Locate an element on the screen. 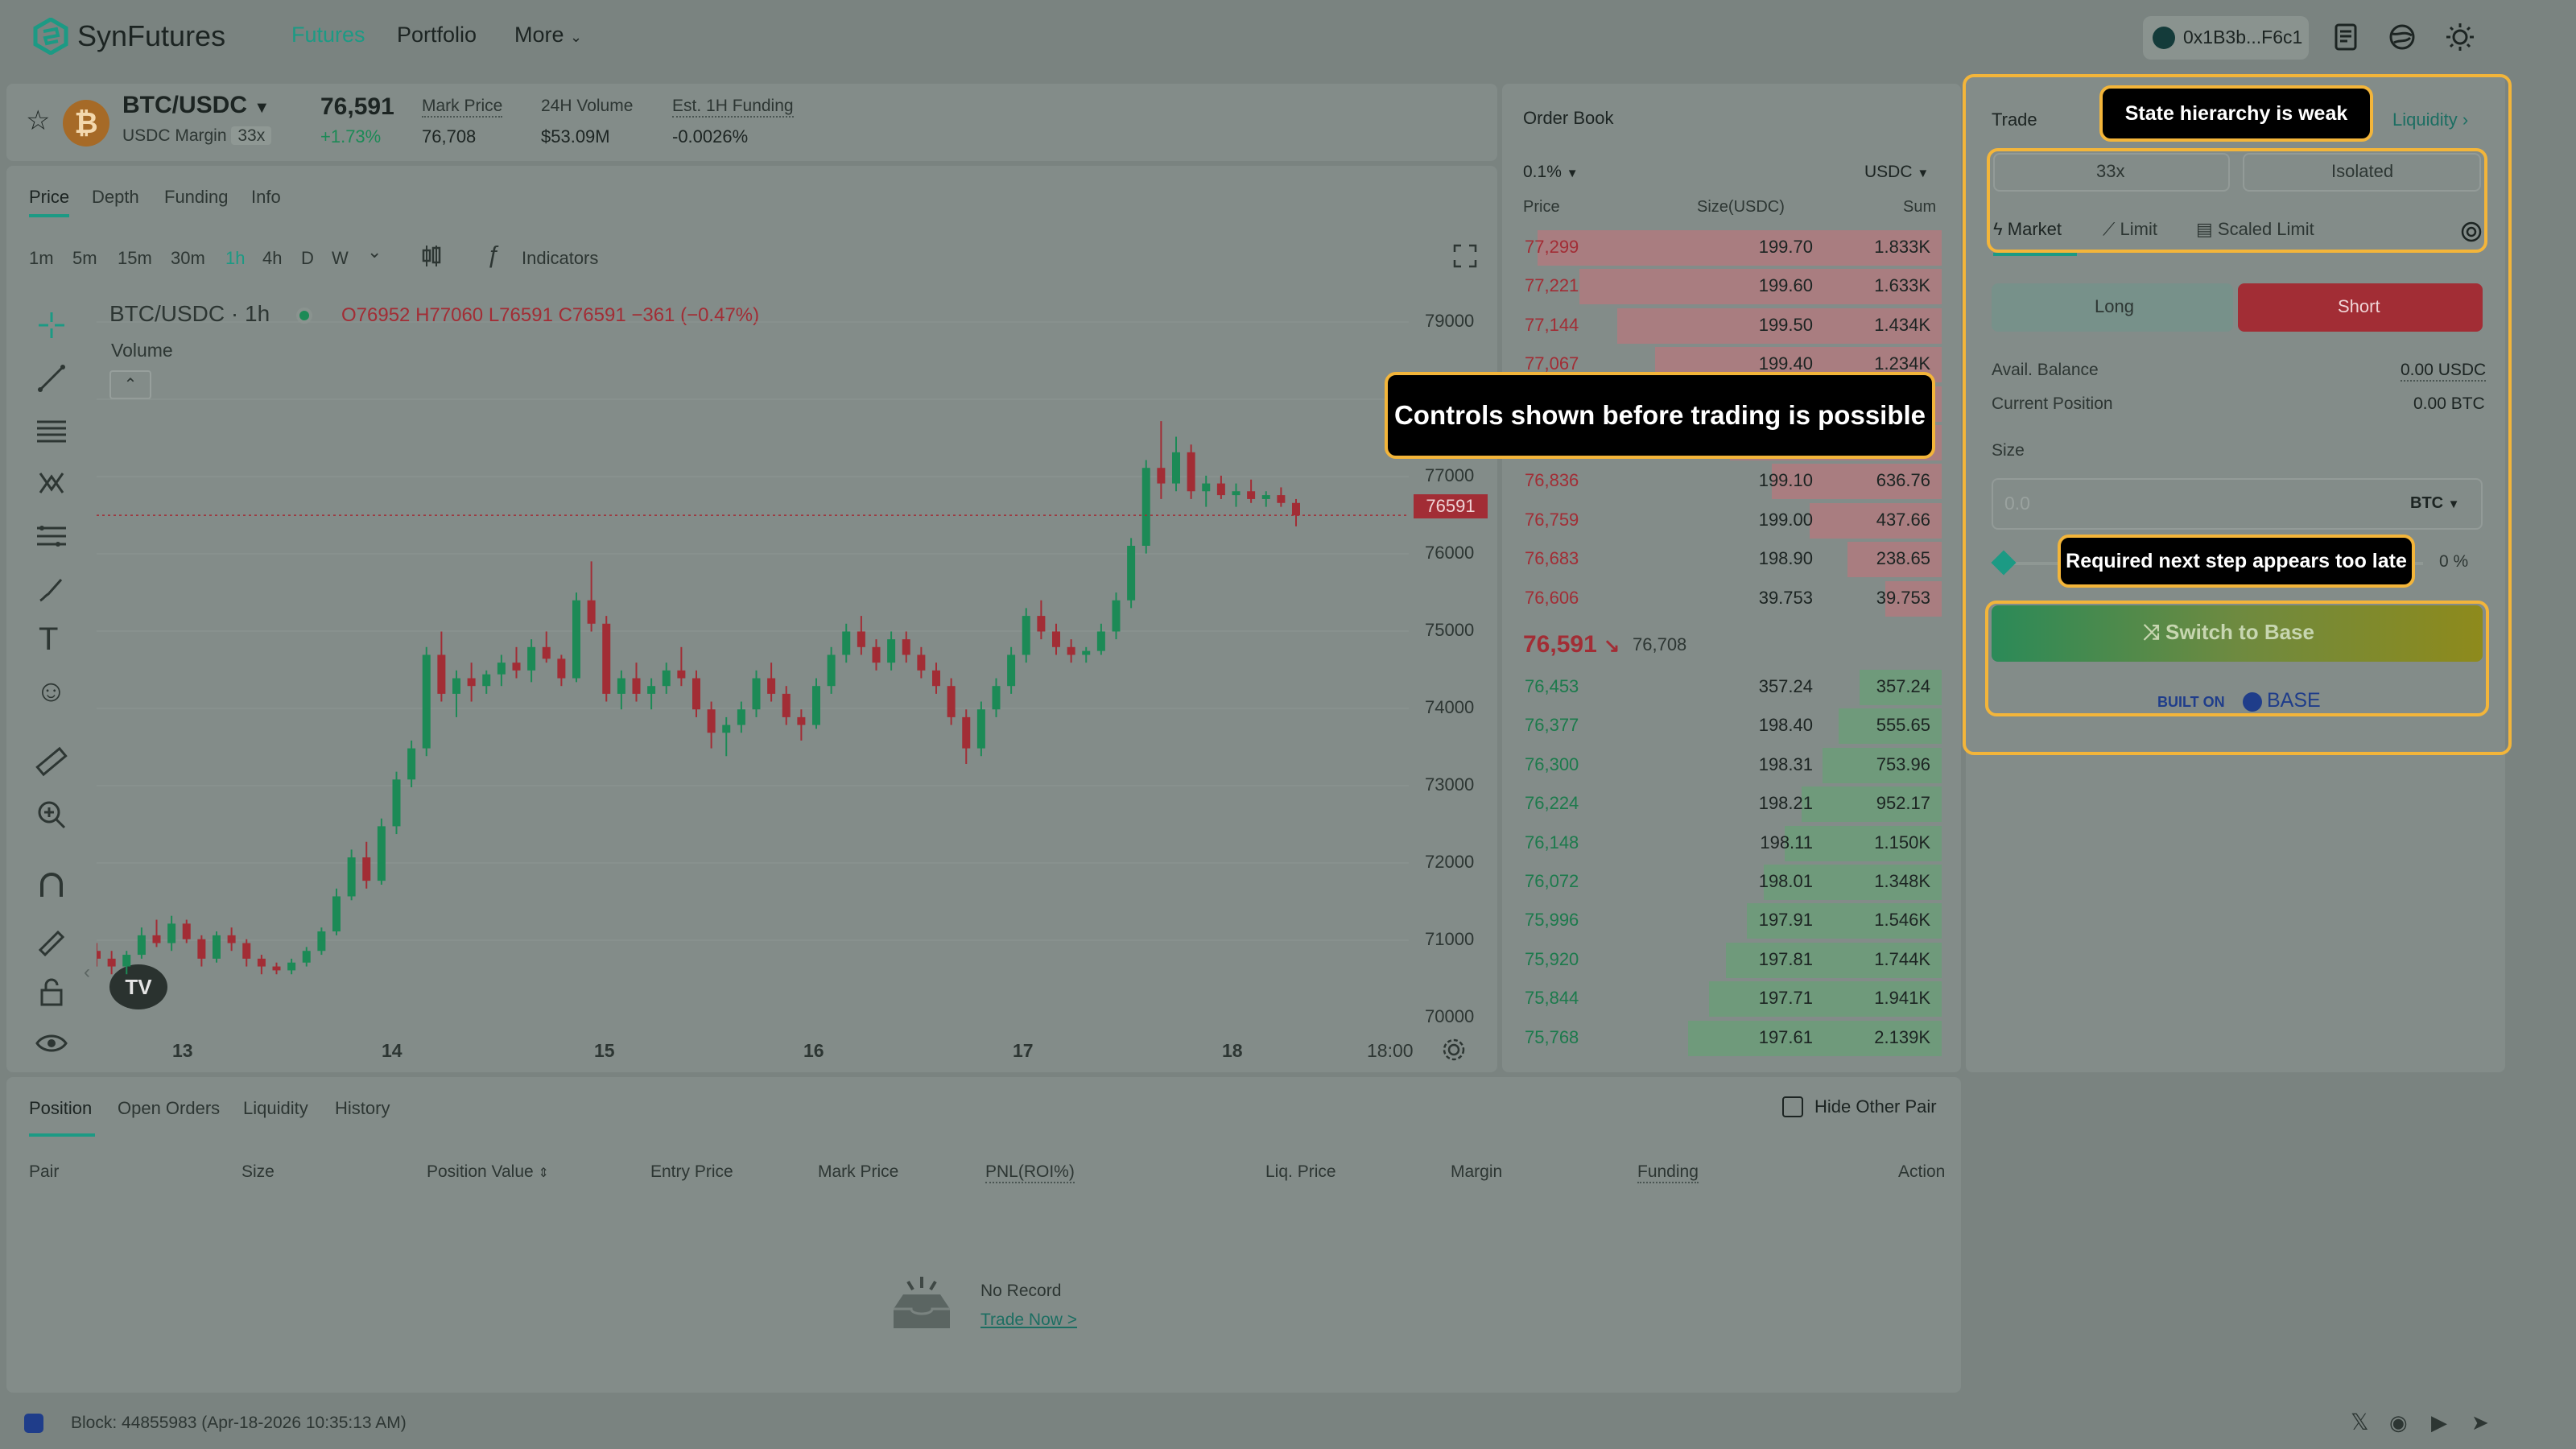  tab-depth: Depth is located at coordinates (116, 197).